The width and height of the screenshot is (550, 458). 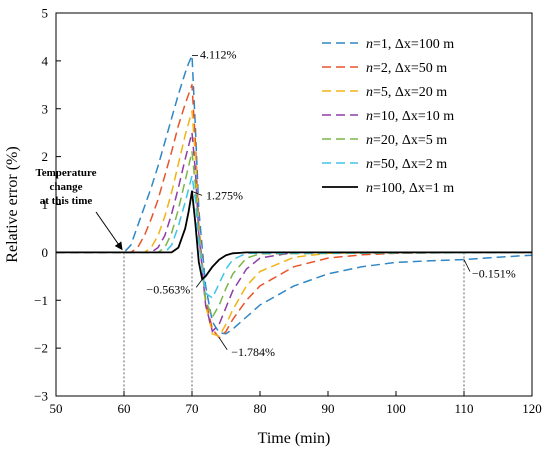 I want to click on x-tick-label: 120, so click(x=532, y=408).